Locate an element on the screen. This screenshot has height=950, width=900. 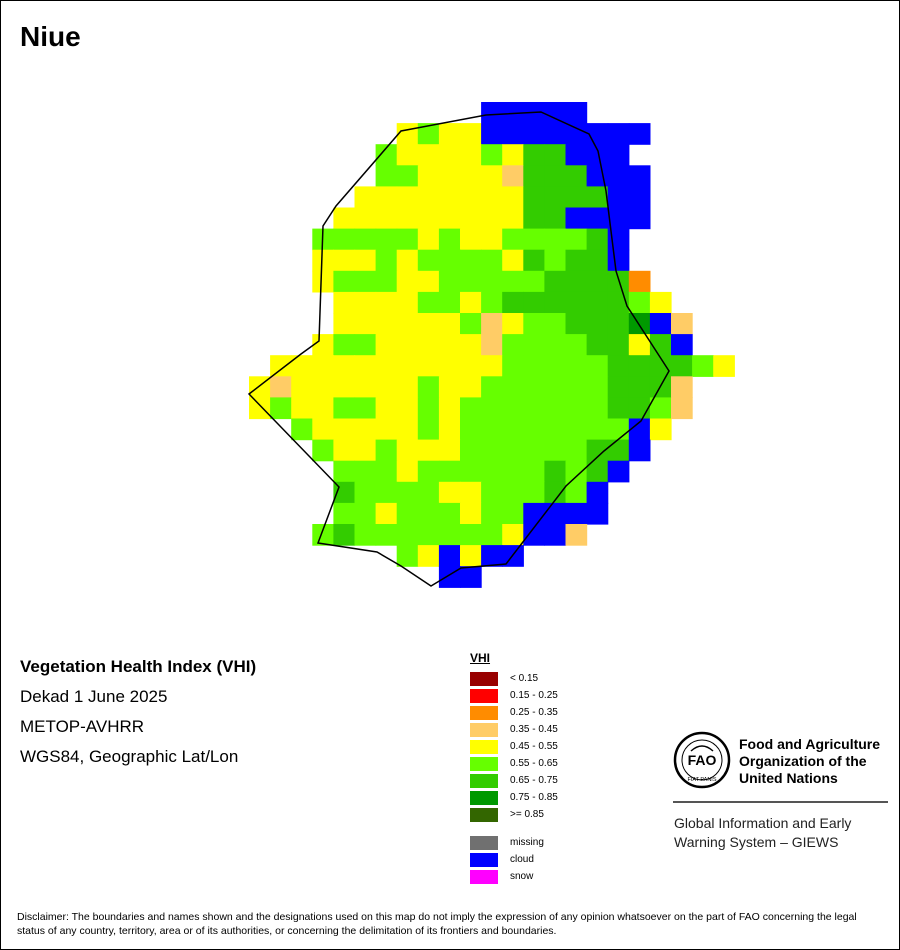
dekad-label: Dekad 1 June 2025 is located at coordinates (94, 696).